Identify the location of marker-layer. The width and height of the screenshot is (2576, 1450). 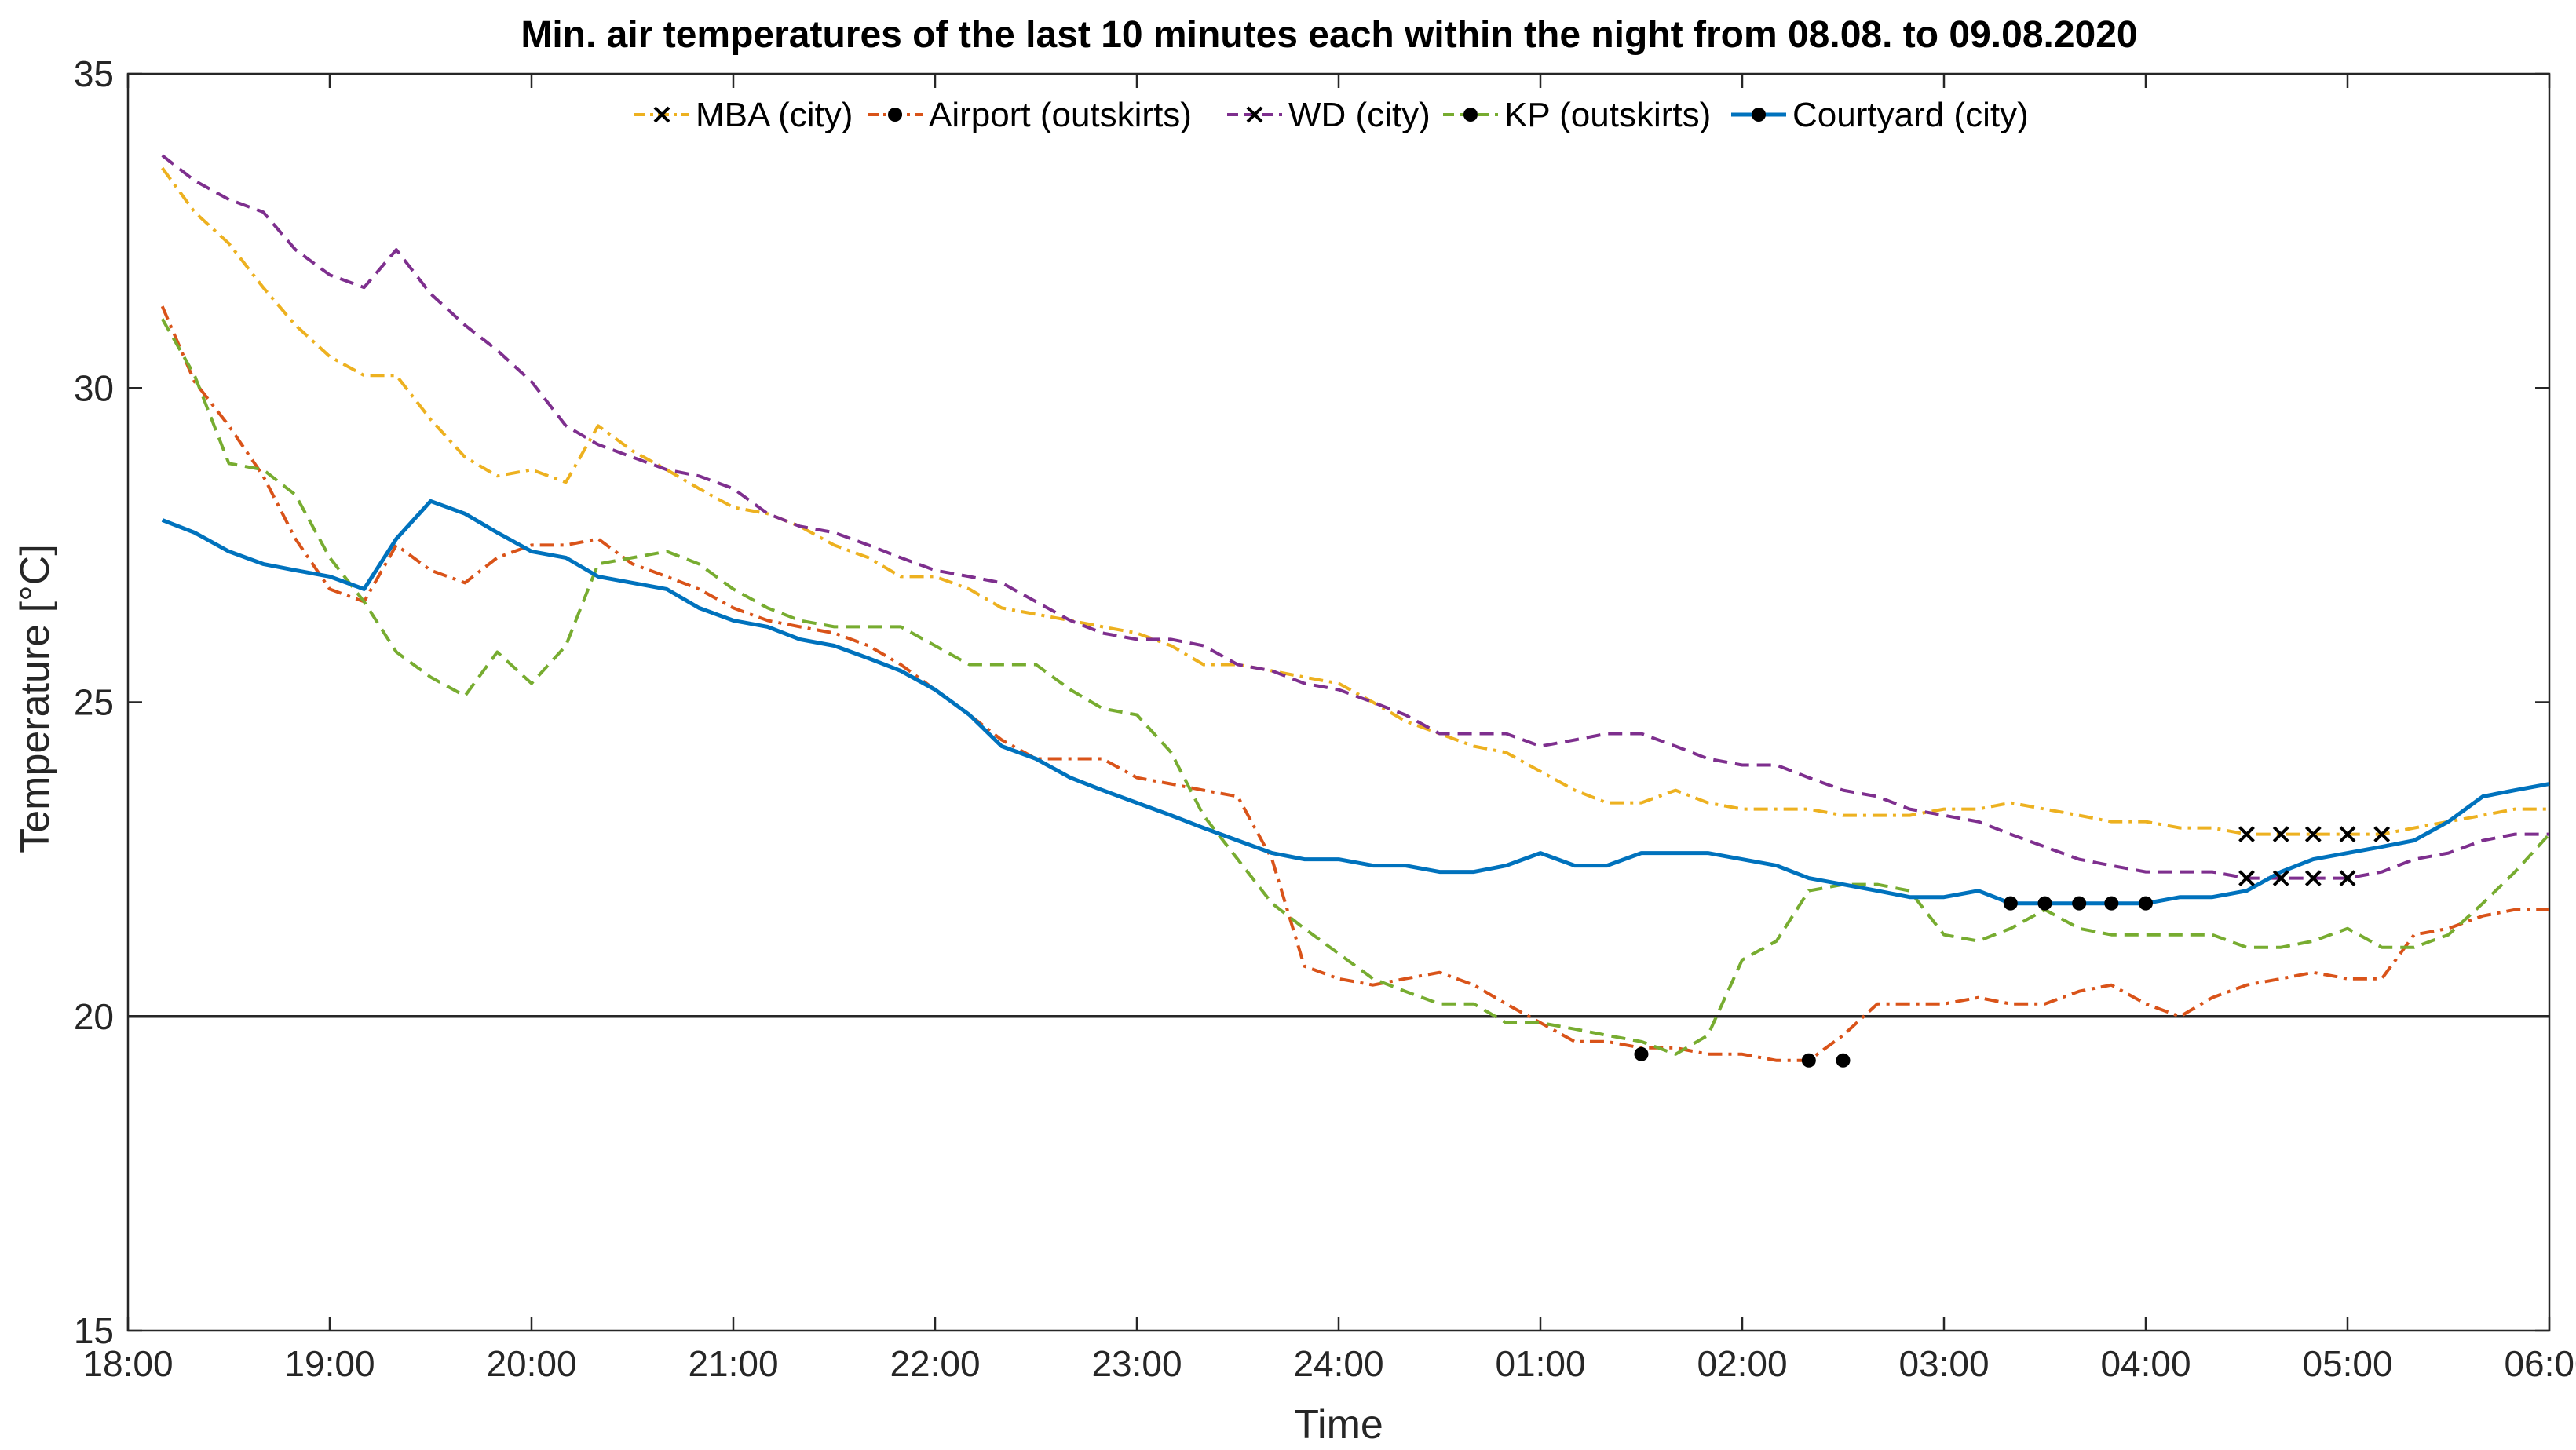
(2013, 947).